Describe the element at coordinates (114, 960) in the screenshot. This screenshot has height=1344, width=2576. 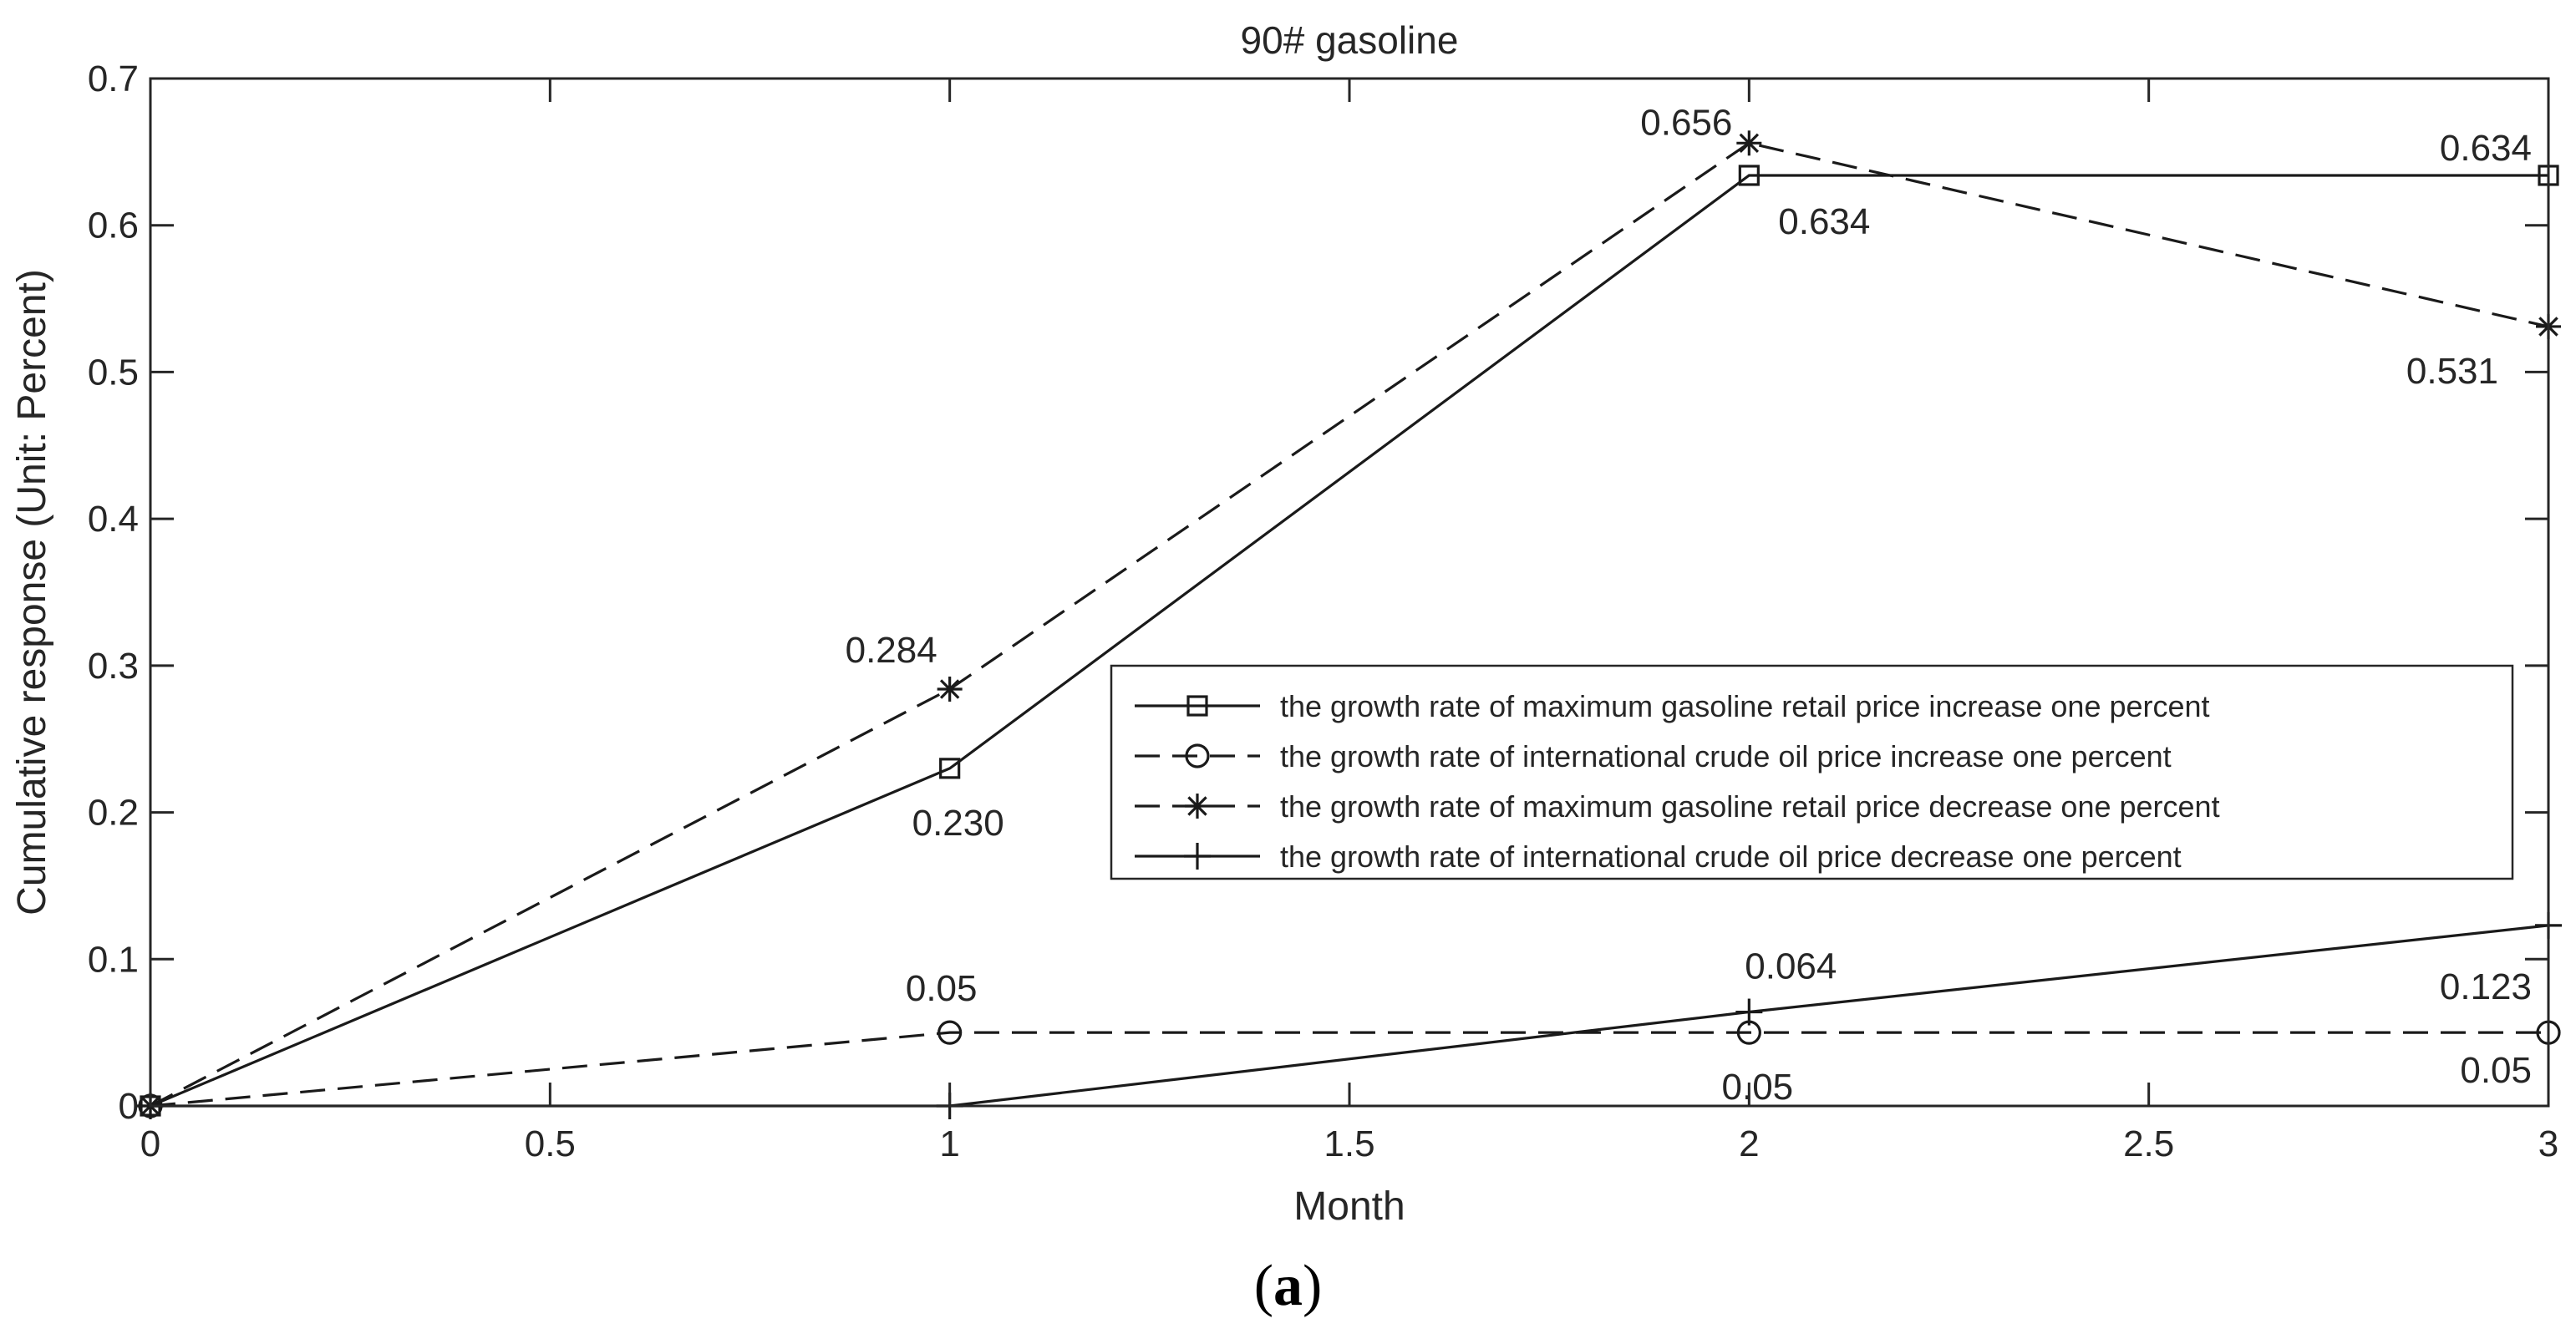
I see `y-tick-label: 0.1` at that location.